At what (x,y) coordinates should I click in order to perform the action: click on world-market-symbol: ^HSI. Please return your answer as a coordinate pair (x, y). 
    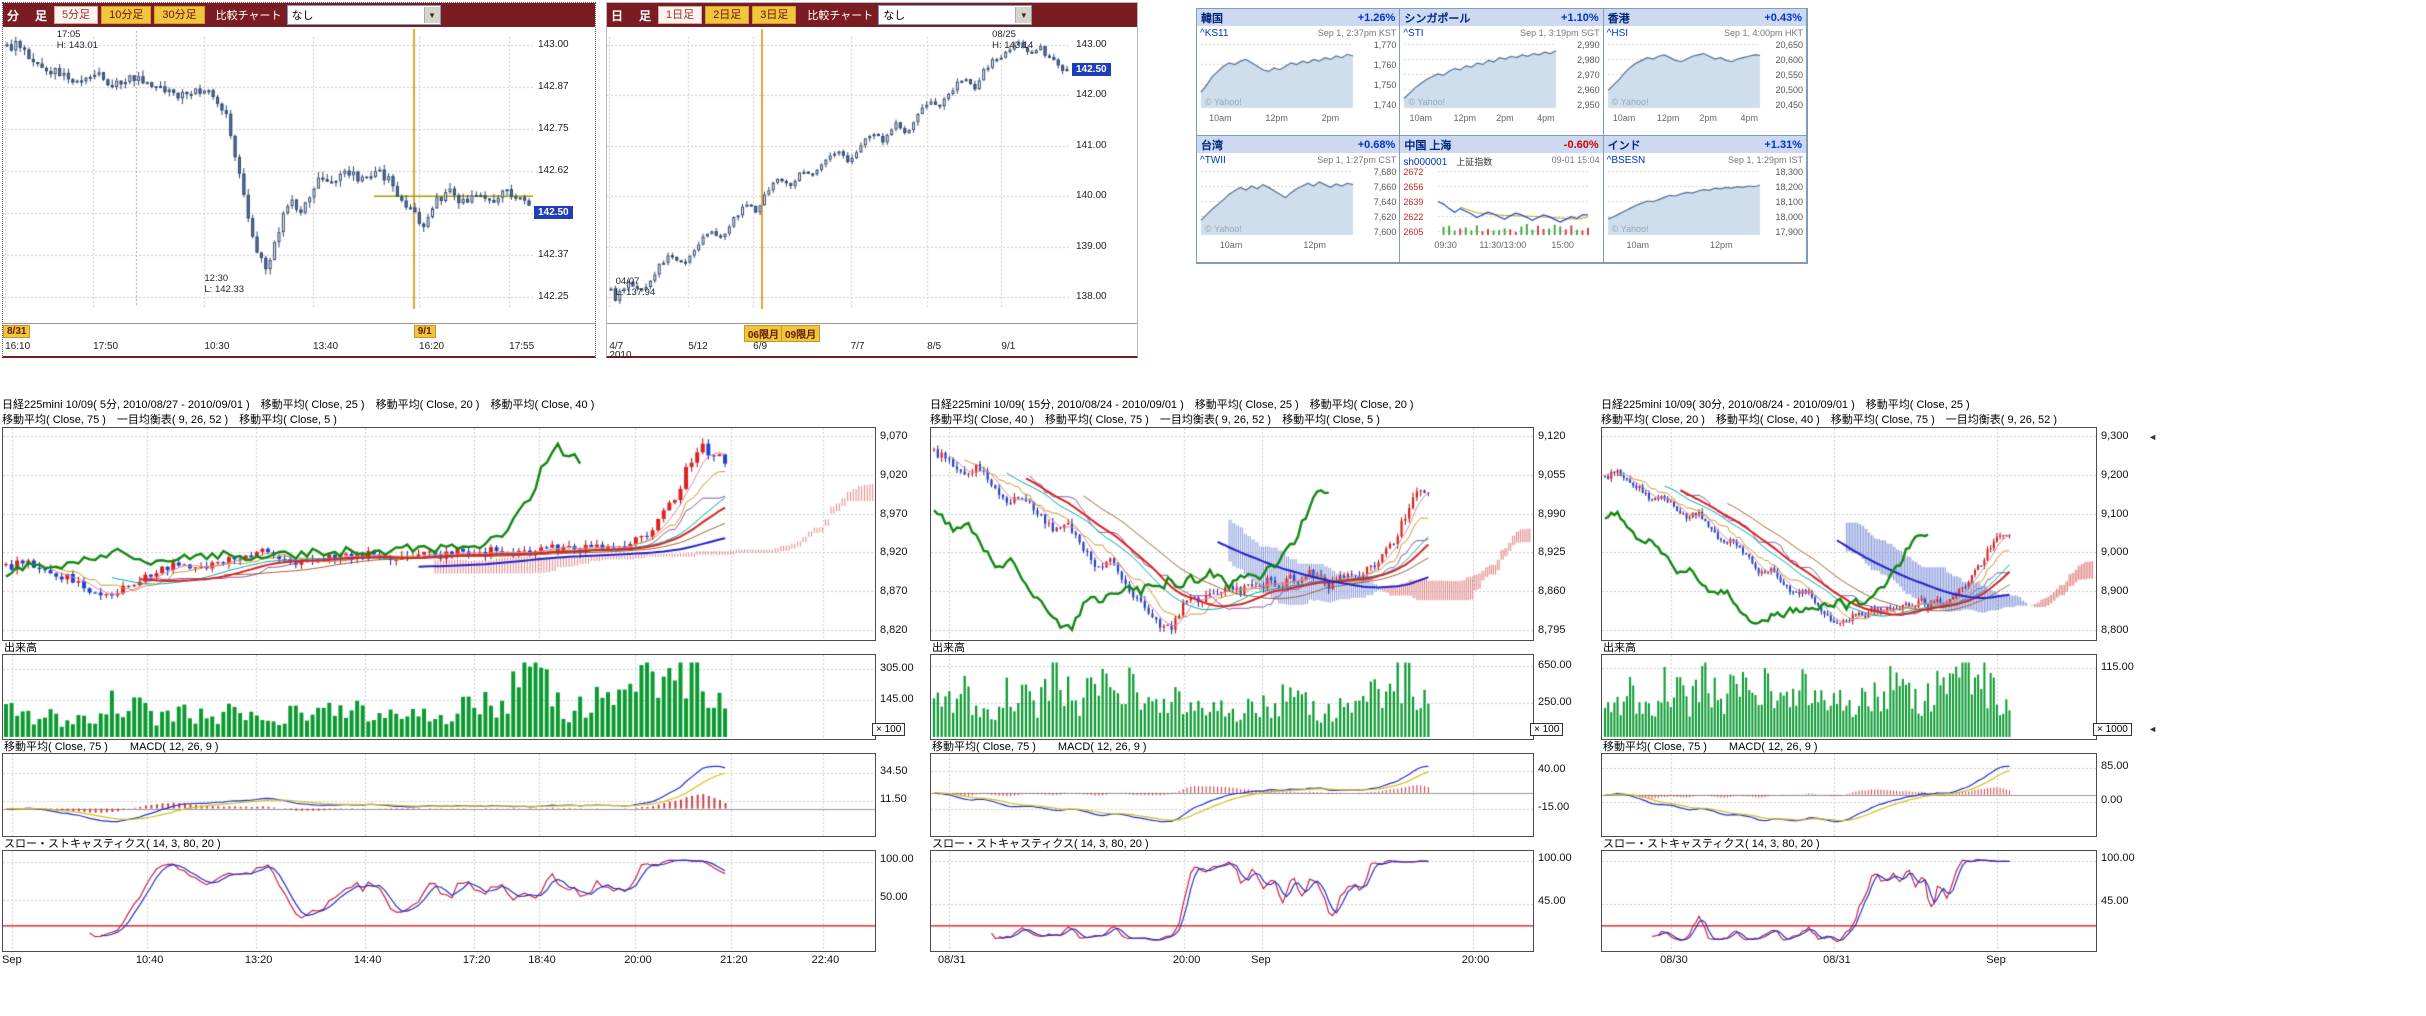
    Looking at the image, I should click on (1617, 33).